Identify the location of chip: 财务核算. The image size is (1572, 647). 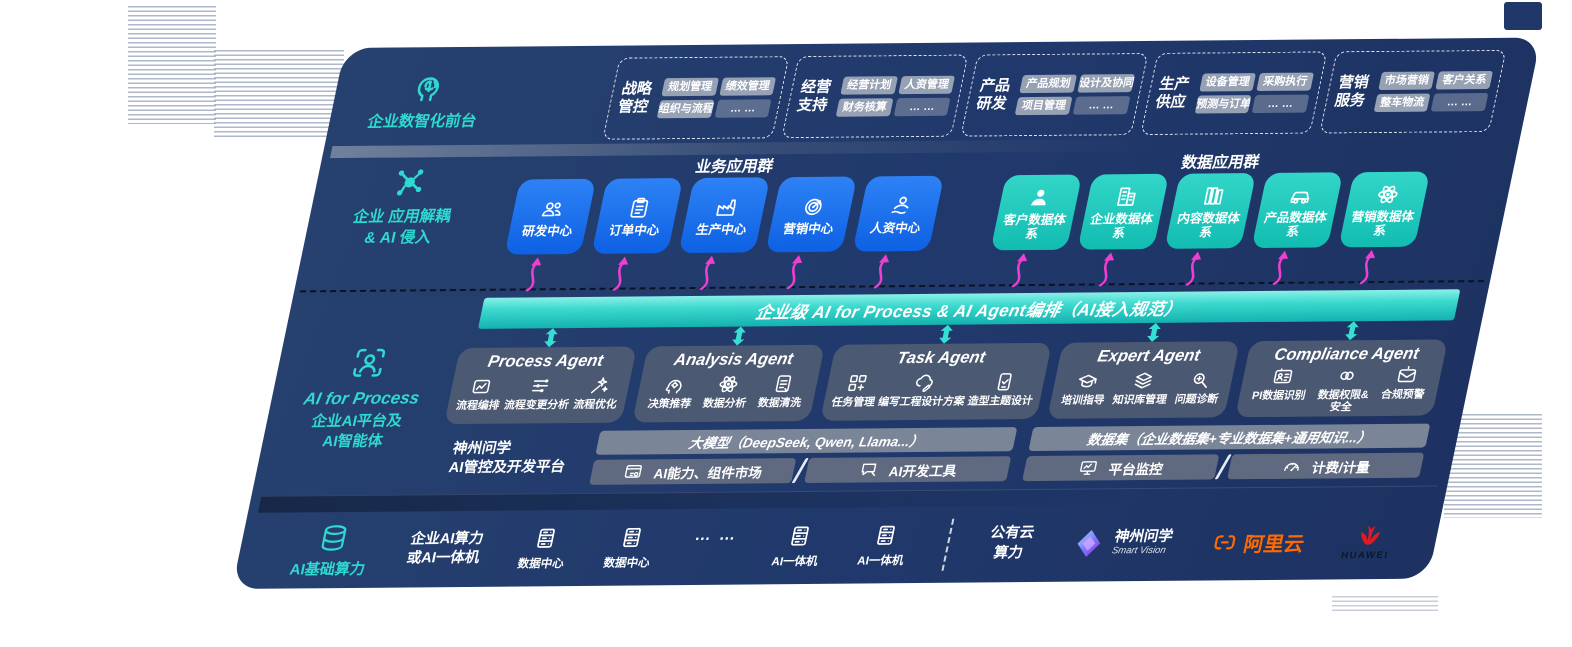
(864, 107).